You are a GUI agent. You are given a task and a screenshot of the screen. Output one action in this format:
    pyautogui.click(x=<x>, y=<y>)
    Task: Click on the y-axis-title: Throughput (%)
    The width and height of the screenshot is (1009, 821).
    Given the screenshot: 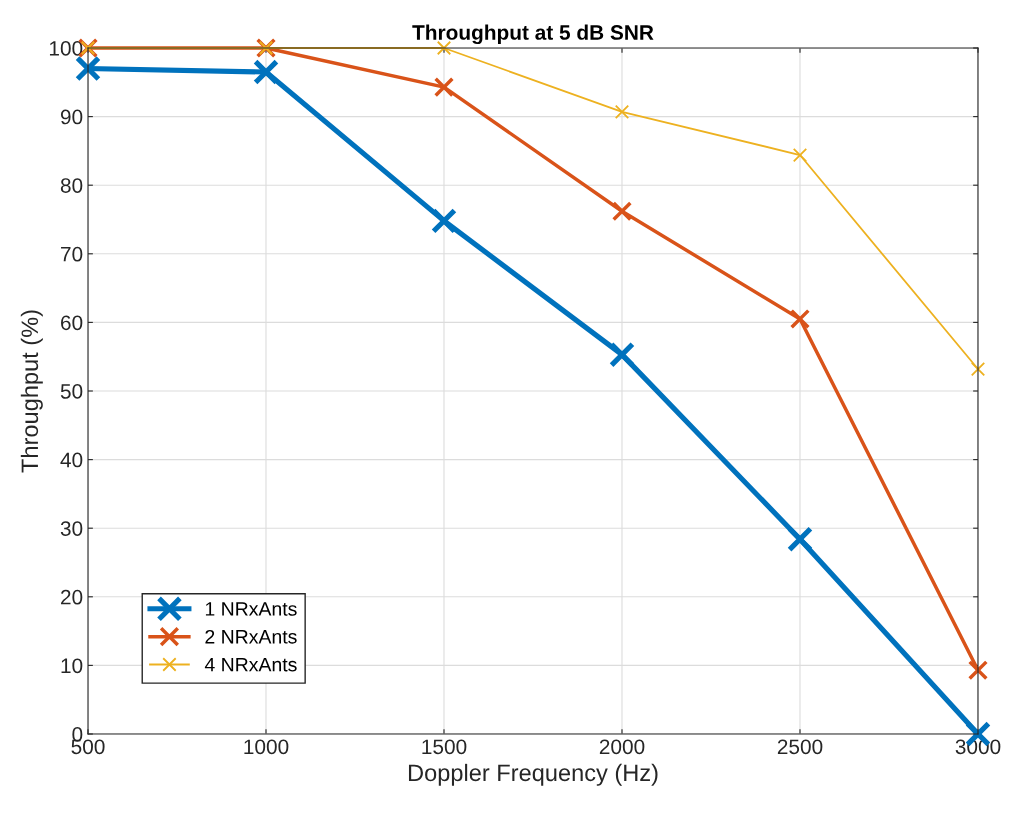 What is the action you would take?
    pyautogui.click(x=31, y=391)
    